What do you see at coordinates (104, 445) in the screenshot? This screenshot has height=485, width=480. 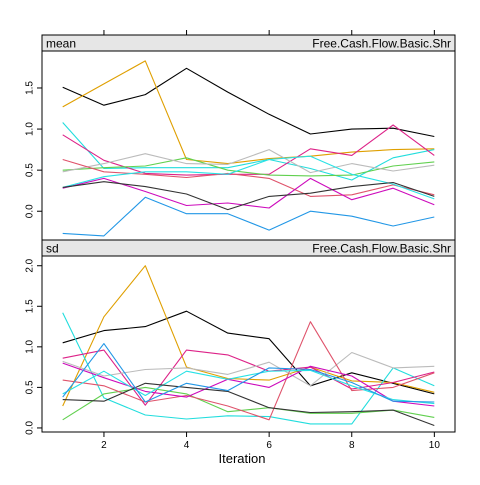 I see `x-tick-label: 2` at bounding box center [104, 445].